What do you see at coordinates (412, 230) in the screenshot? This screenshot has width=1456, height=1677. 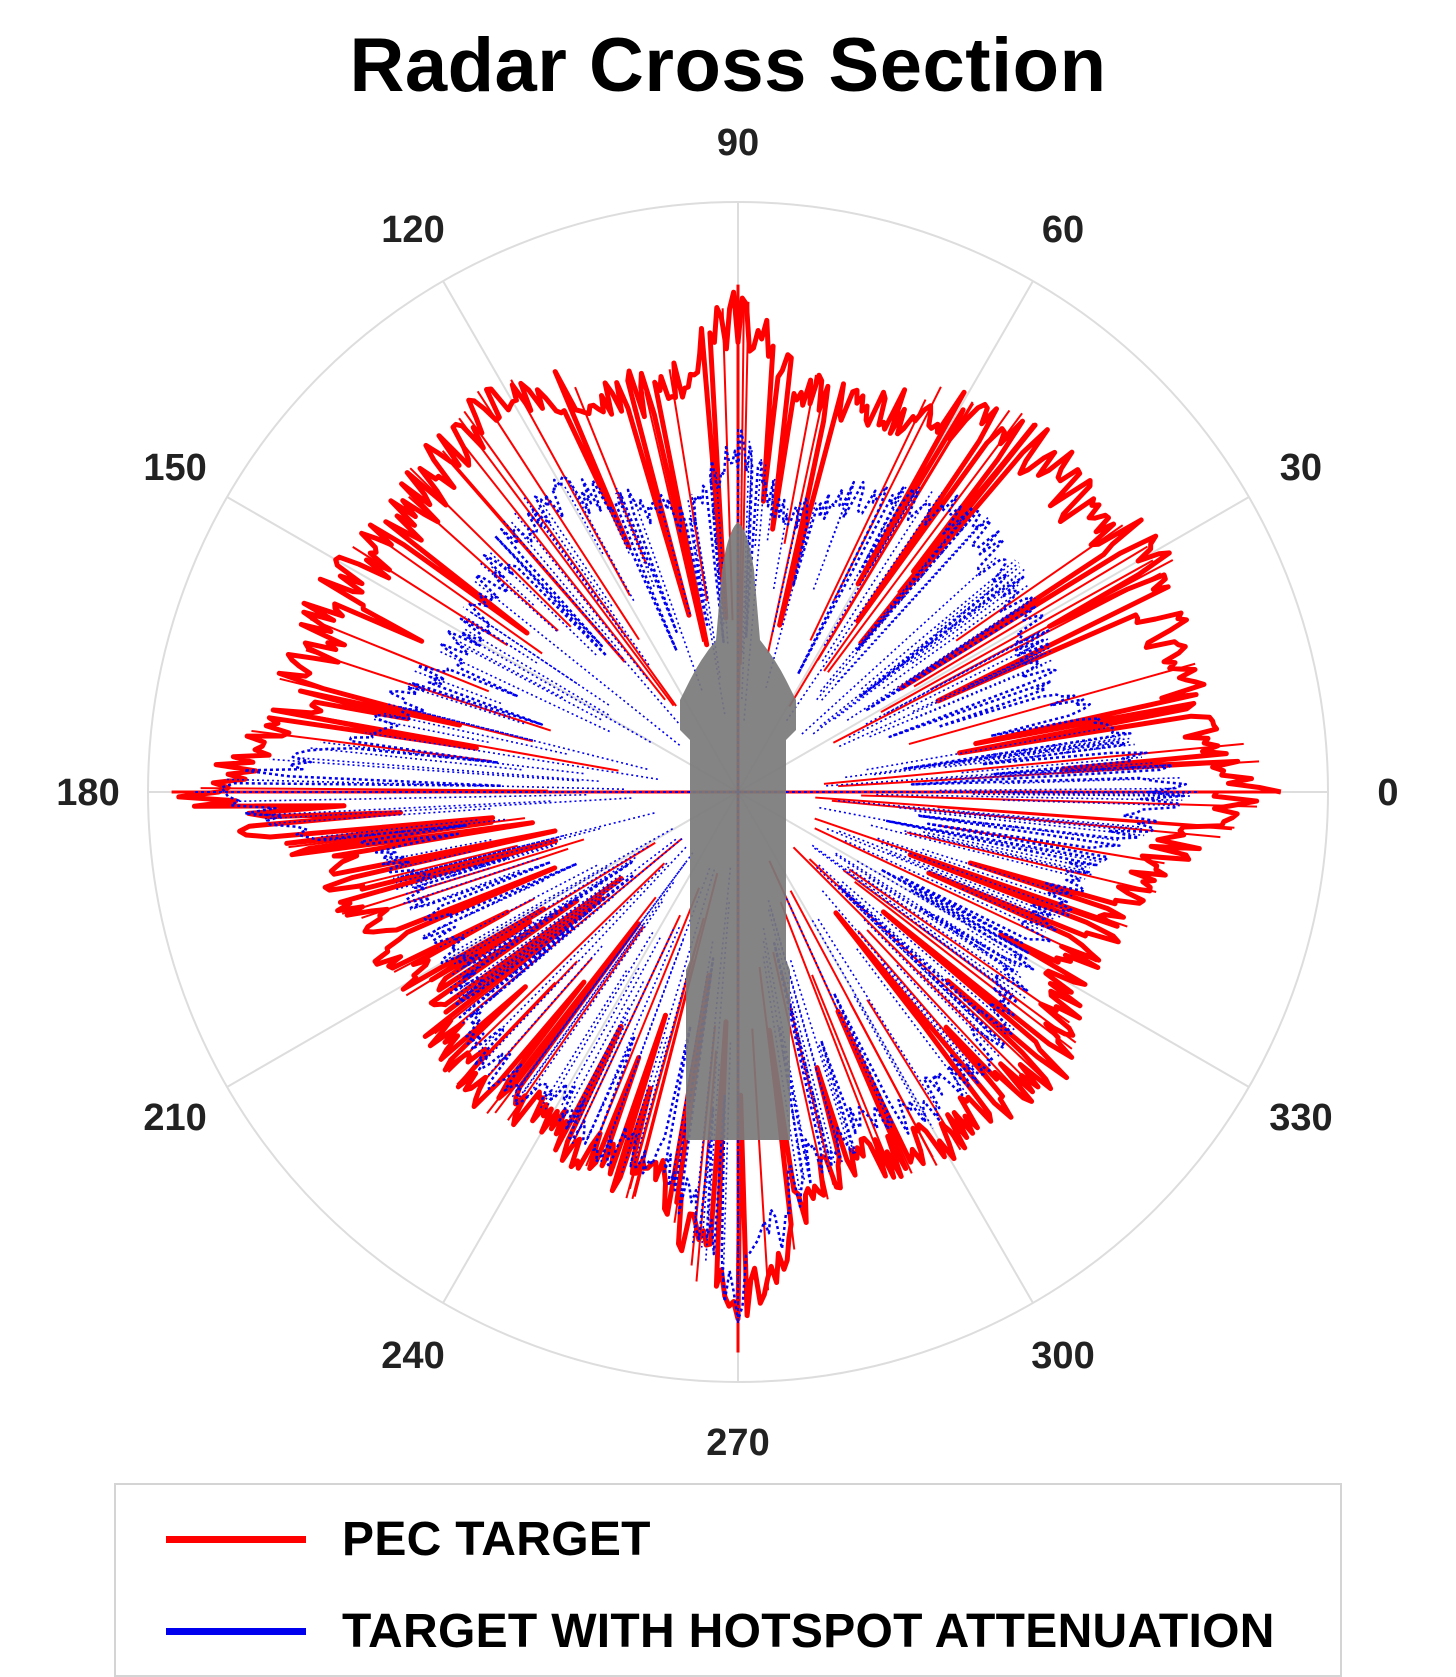 I see `angle-tick-label: 120` at bounding box center [412, 230].